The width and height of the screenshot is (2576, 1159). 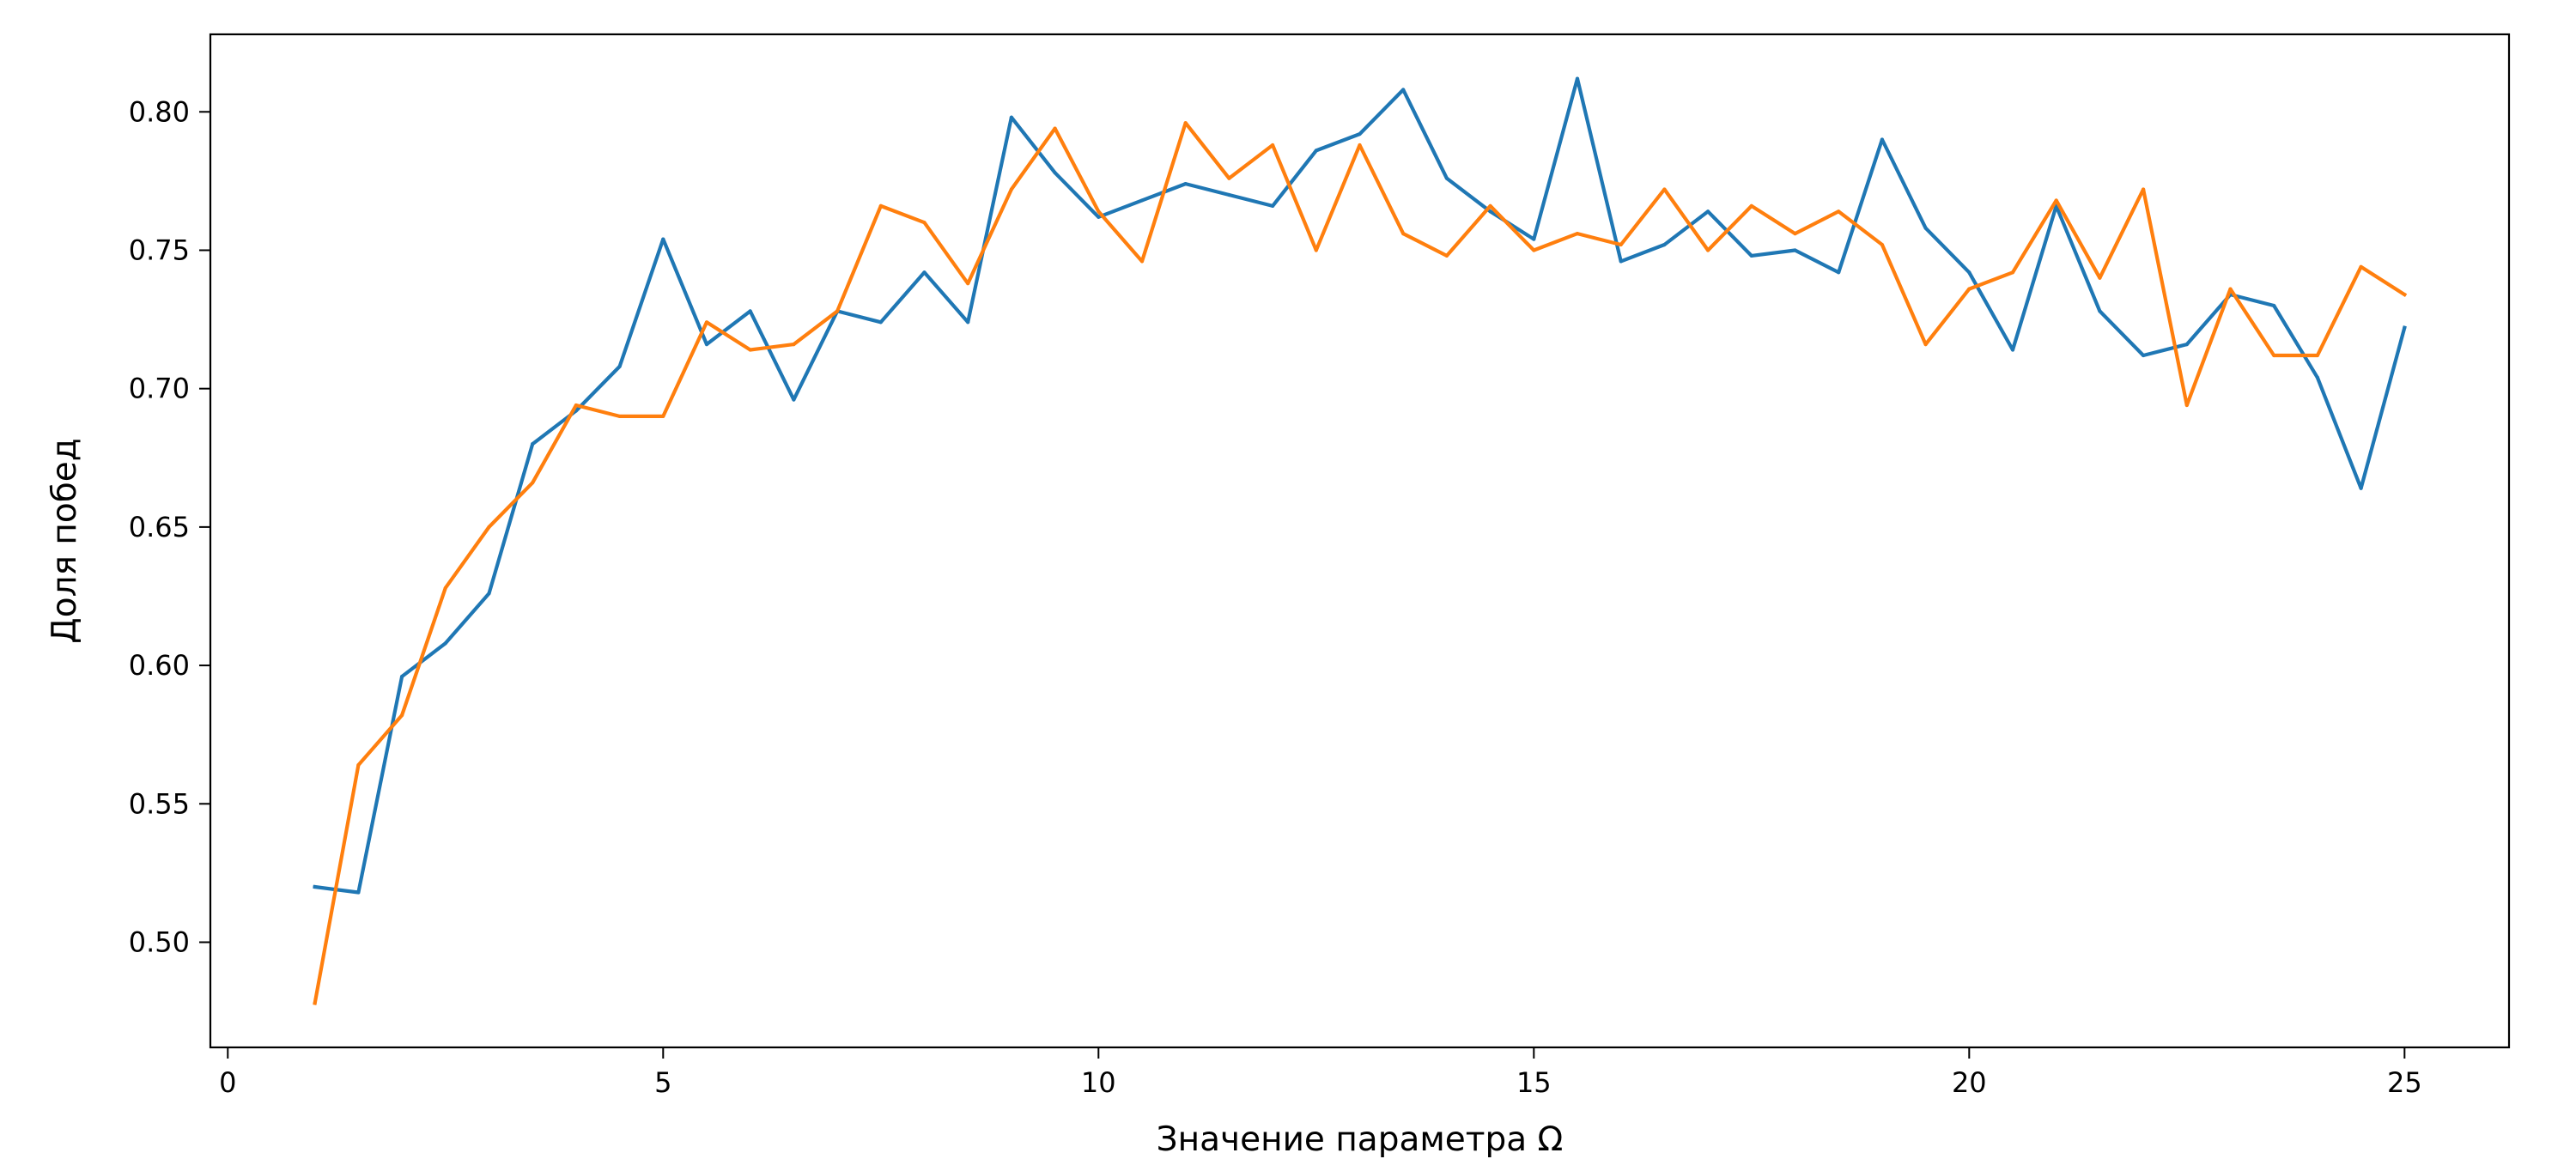 What do you see at coordinates (159, 389) in the screenshot?
I see `y-tick-label: 0.70` at bounding box center [159, 389].